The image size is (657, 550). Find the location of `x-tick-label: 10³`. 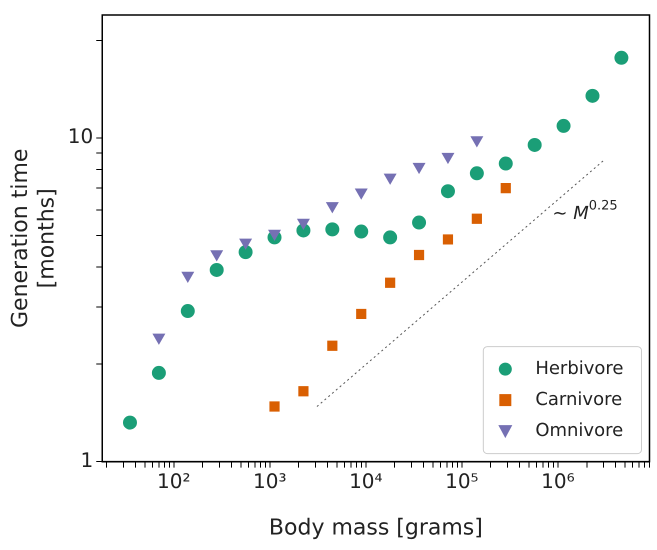

x-tick-label: 10³ is located at coordinates (270, 480).